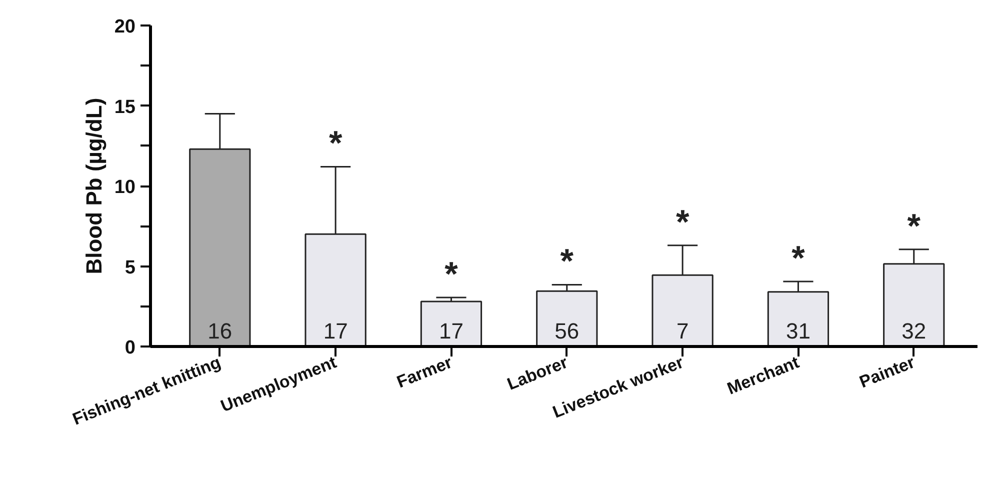  Describe the element at coordinates (125, 187) in the screenshot. I see `y-tick-label: 10` at that location.